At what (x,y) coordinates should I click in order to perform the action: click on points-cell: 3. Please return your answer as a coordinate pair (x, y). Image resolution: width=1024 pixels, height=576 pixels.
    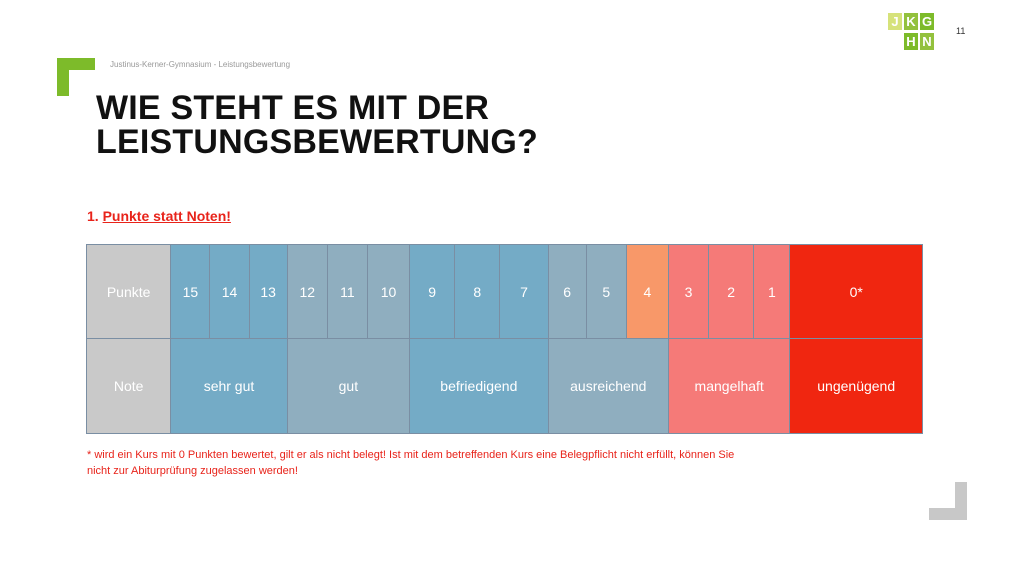
    Looking at the image, I should click on (688, 291).